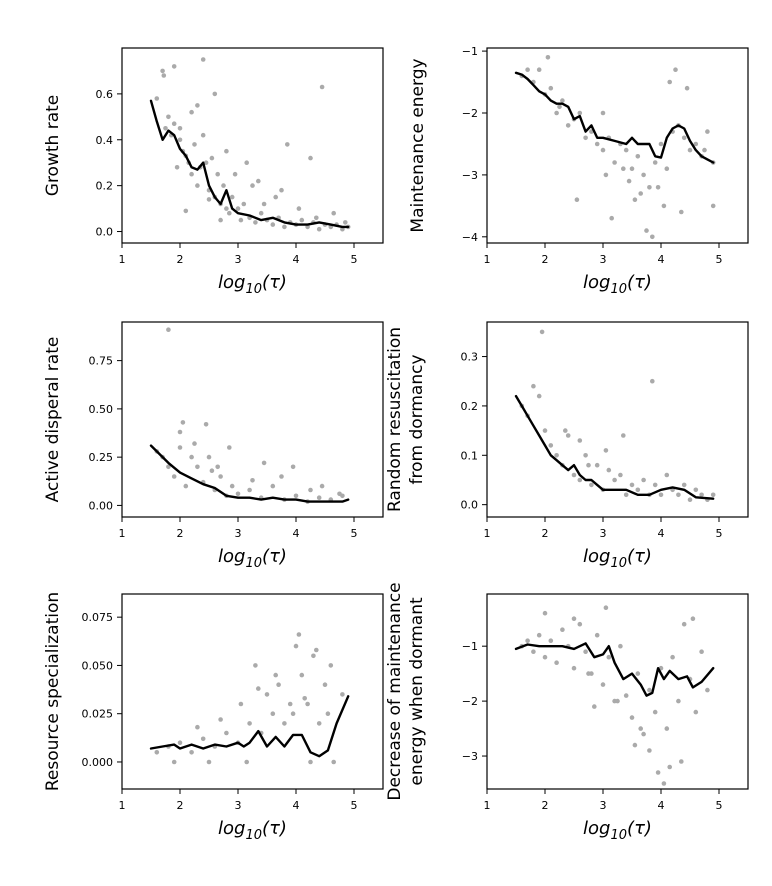 The height and width of the screenshot is (886, 772). Describe the element at coordinates (603, 259) in the screenshot. I see `x-tick-label: 3` at that location.